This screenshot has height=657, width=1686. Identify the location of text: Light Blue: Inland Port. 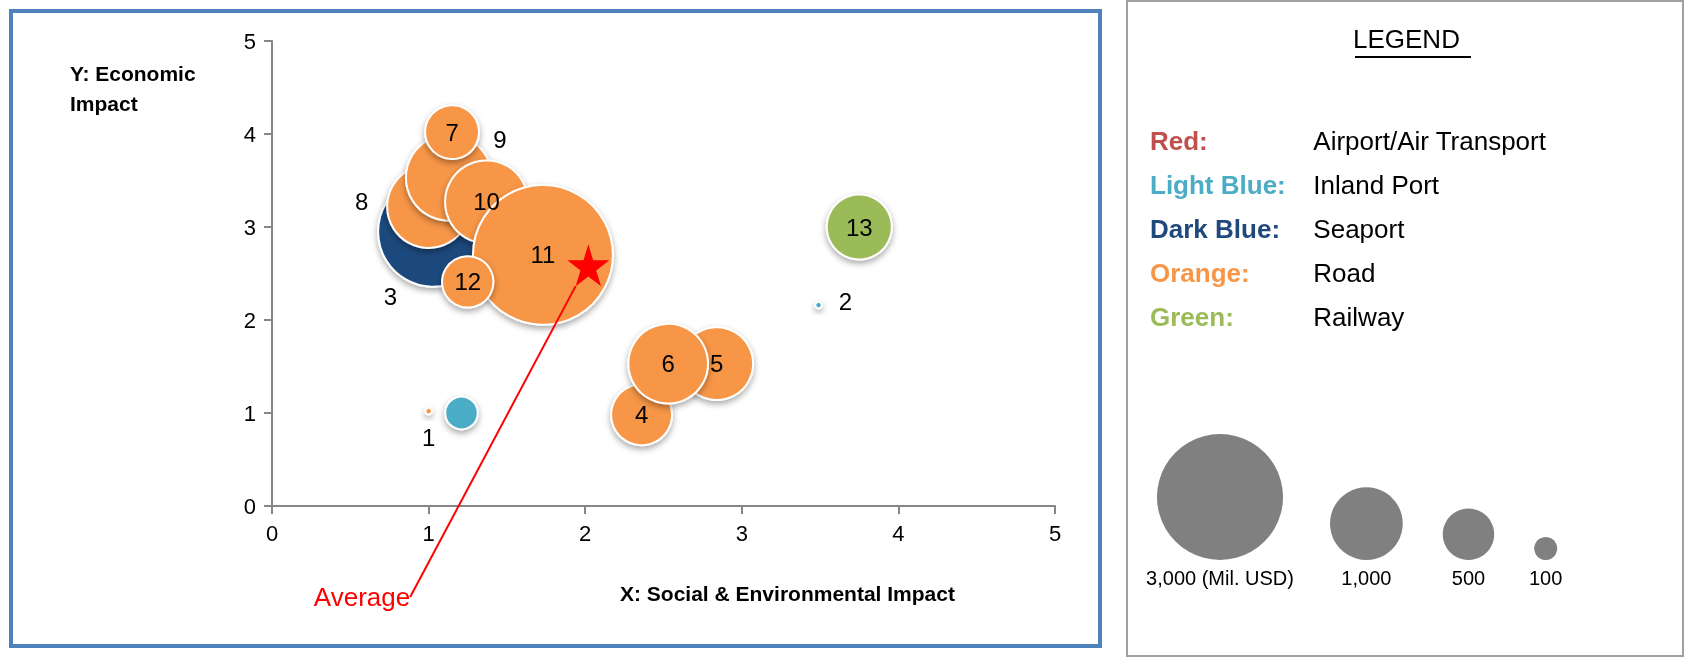
(1295, 185).